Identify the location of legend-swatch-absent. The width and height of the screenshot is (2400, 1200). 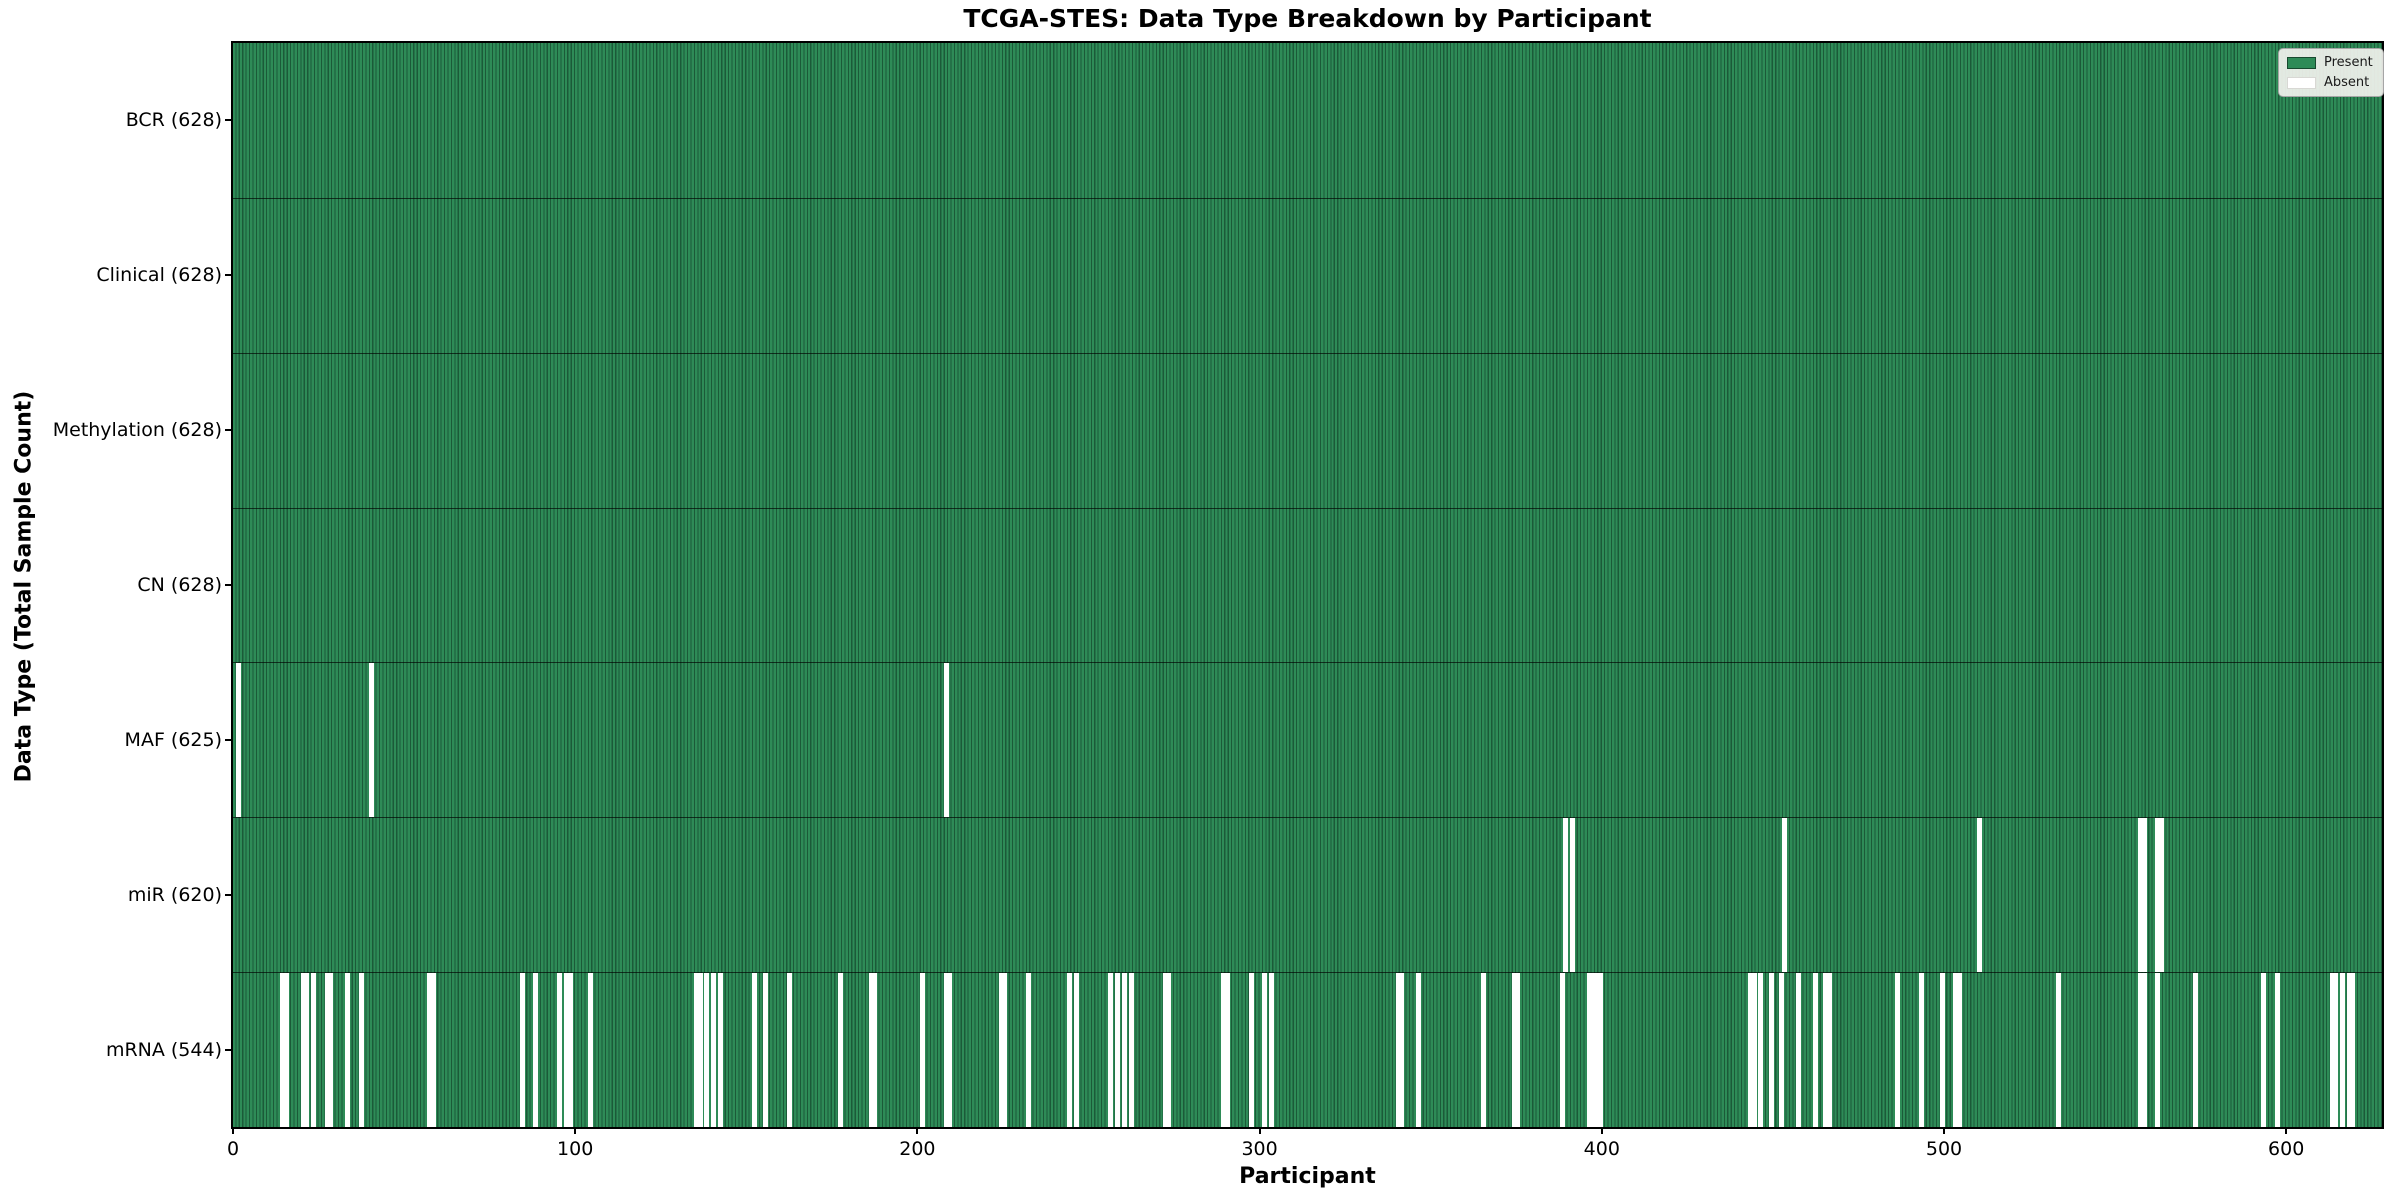
(2301, 82).